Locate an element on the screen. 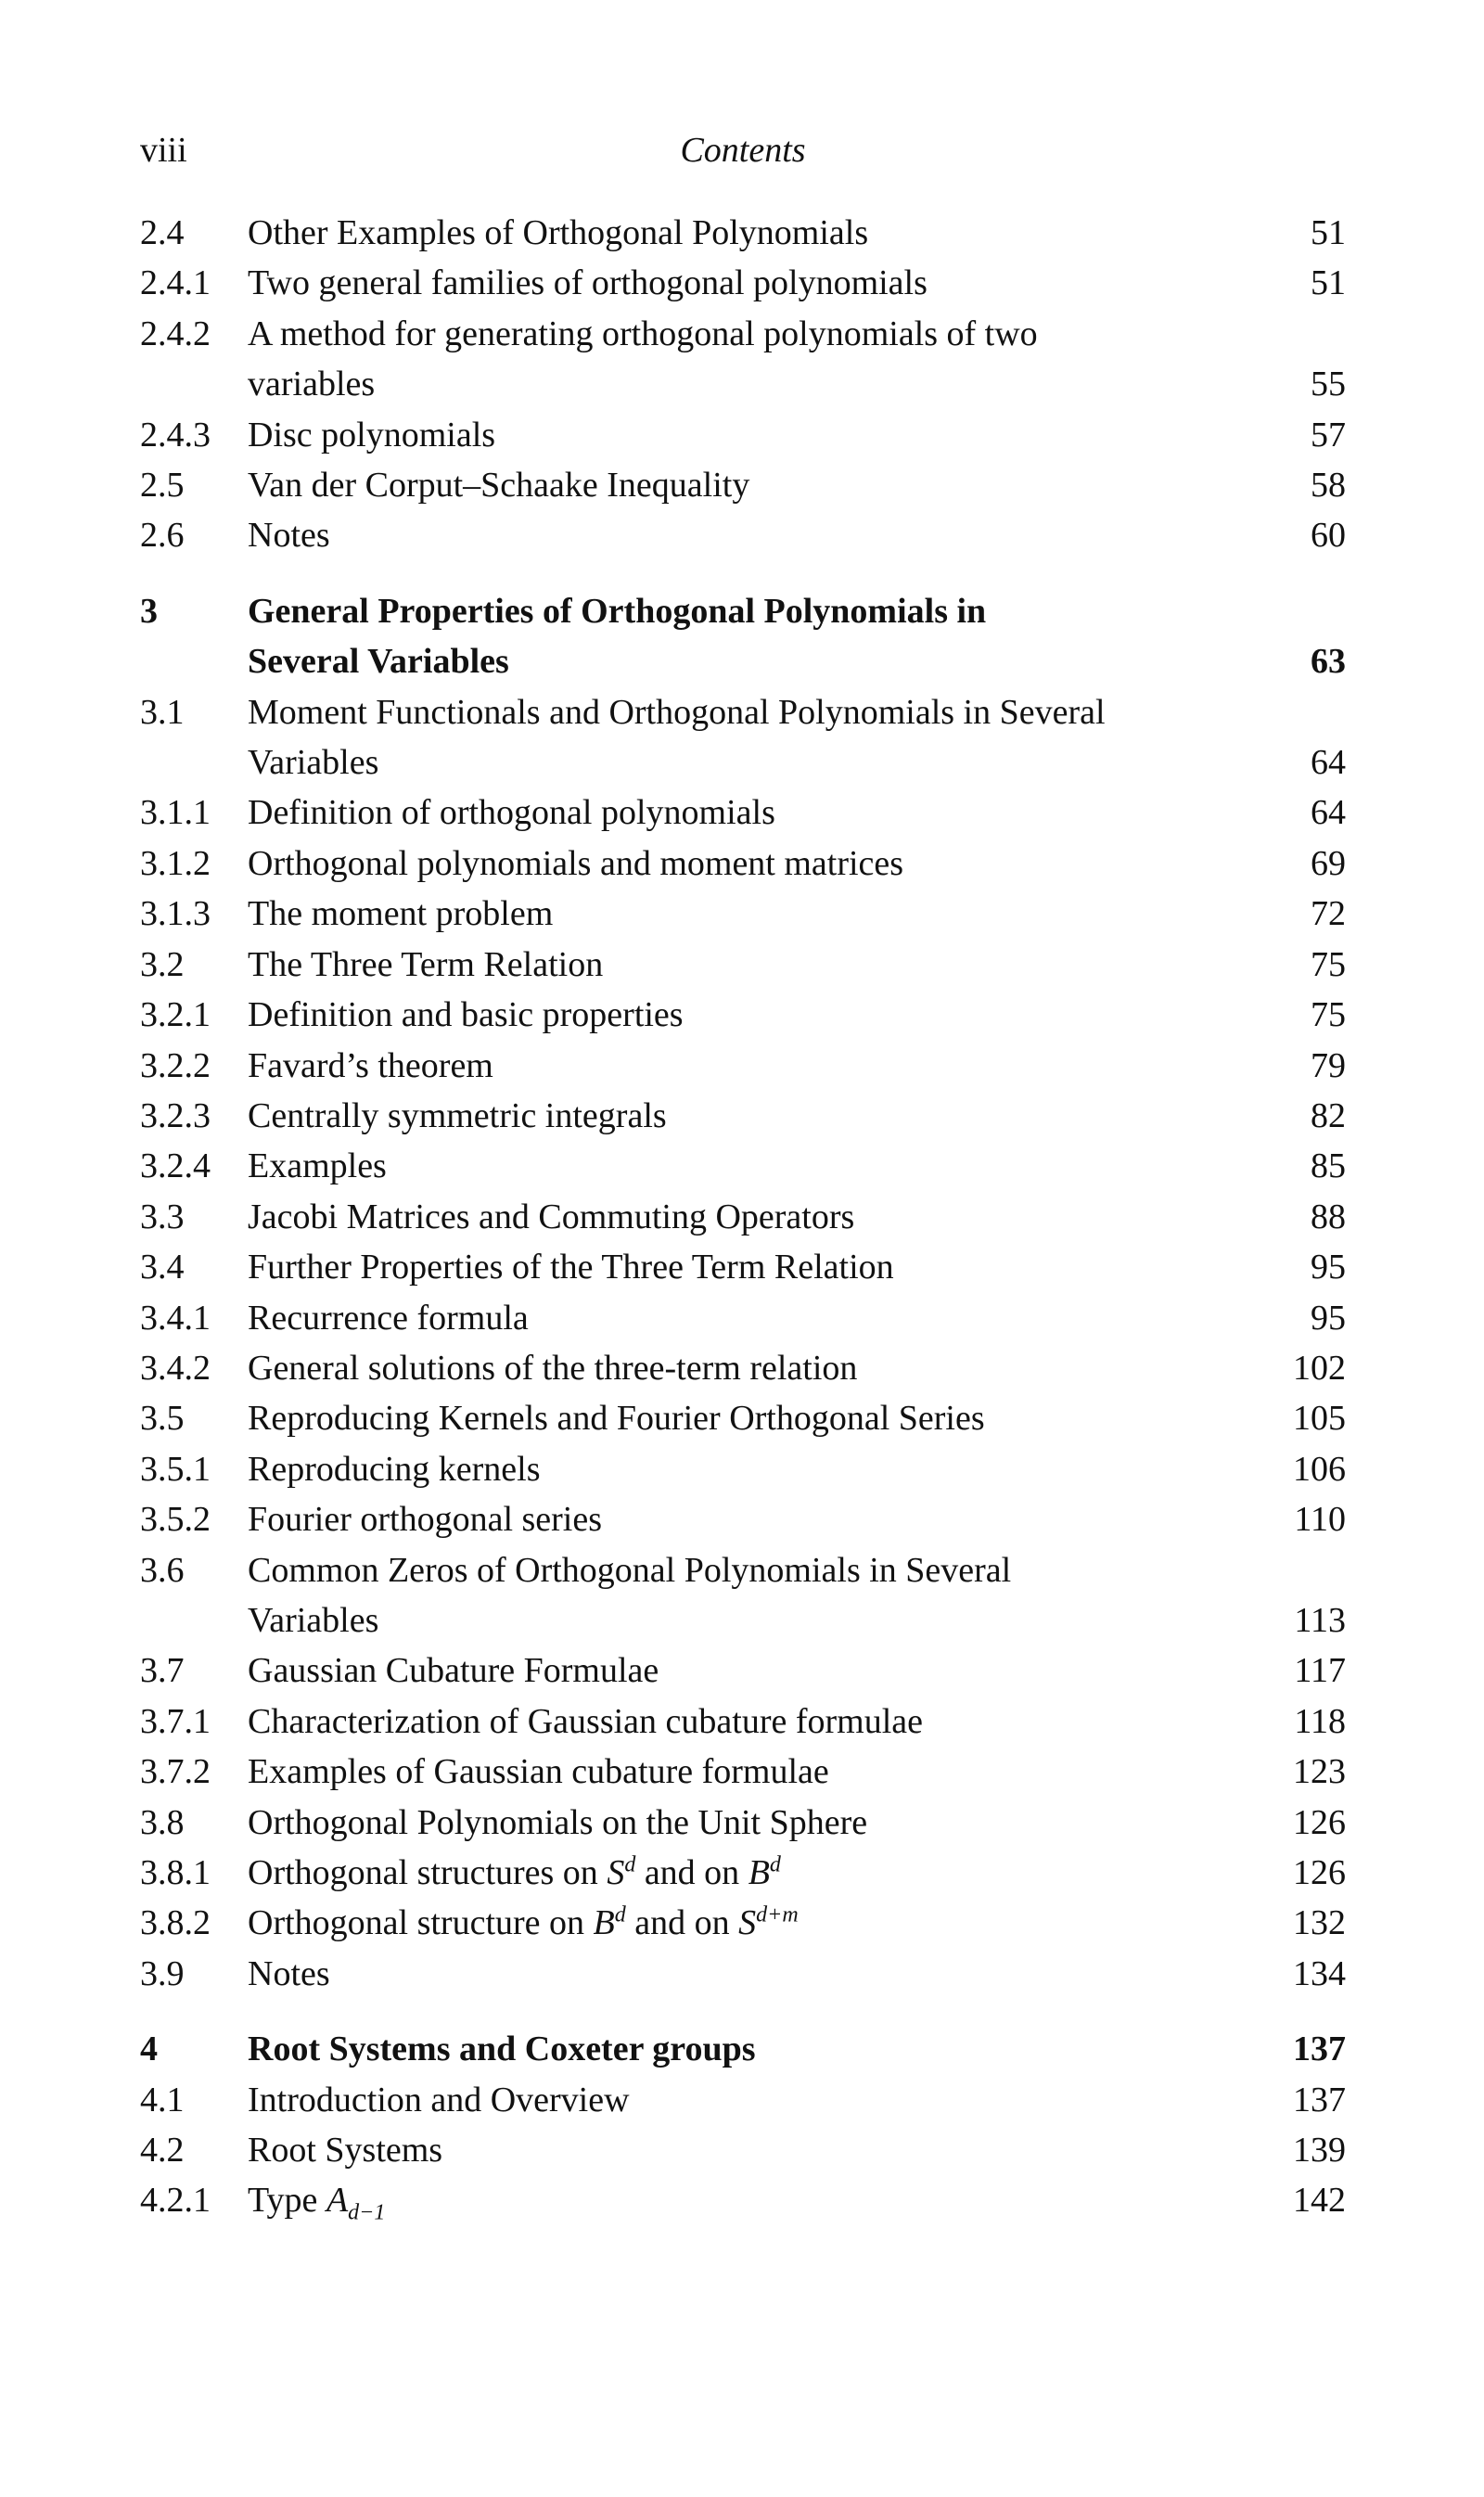  toc-entry: 2.5 Van der Corput–Schaake Inequality 58 is located at coordinates (743, 485).